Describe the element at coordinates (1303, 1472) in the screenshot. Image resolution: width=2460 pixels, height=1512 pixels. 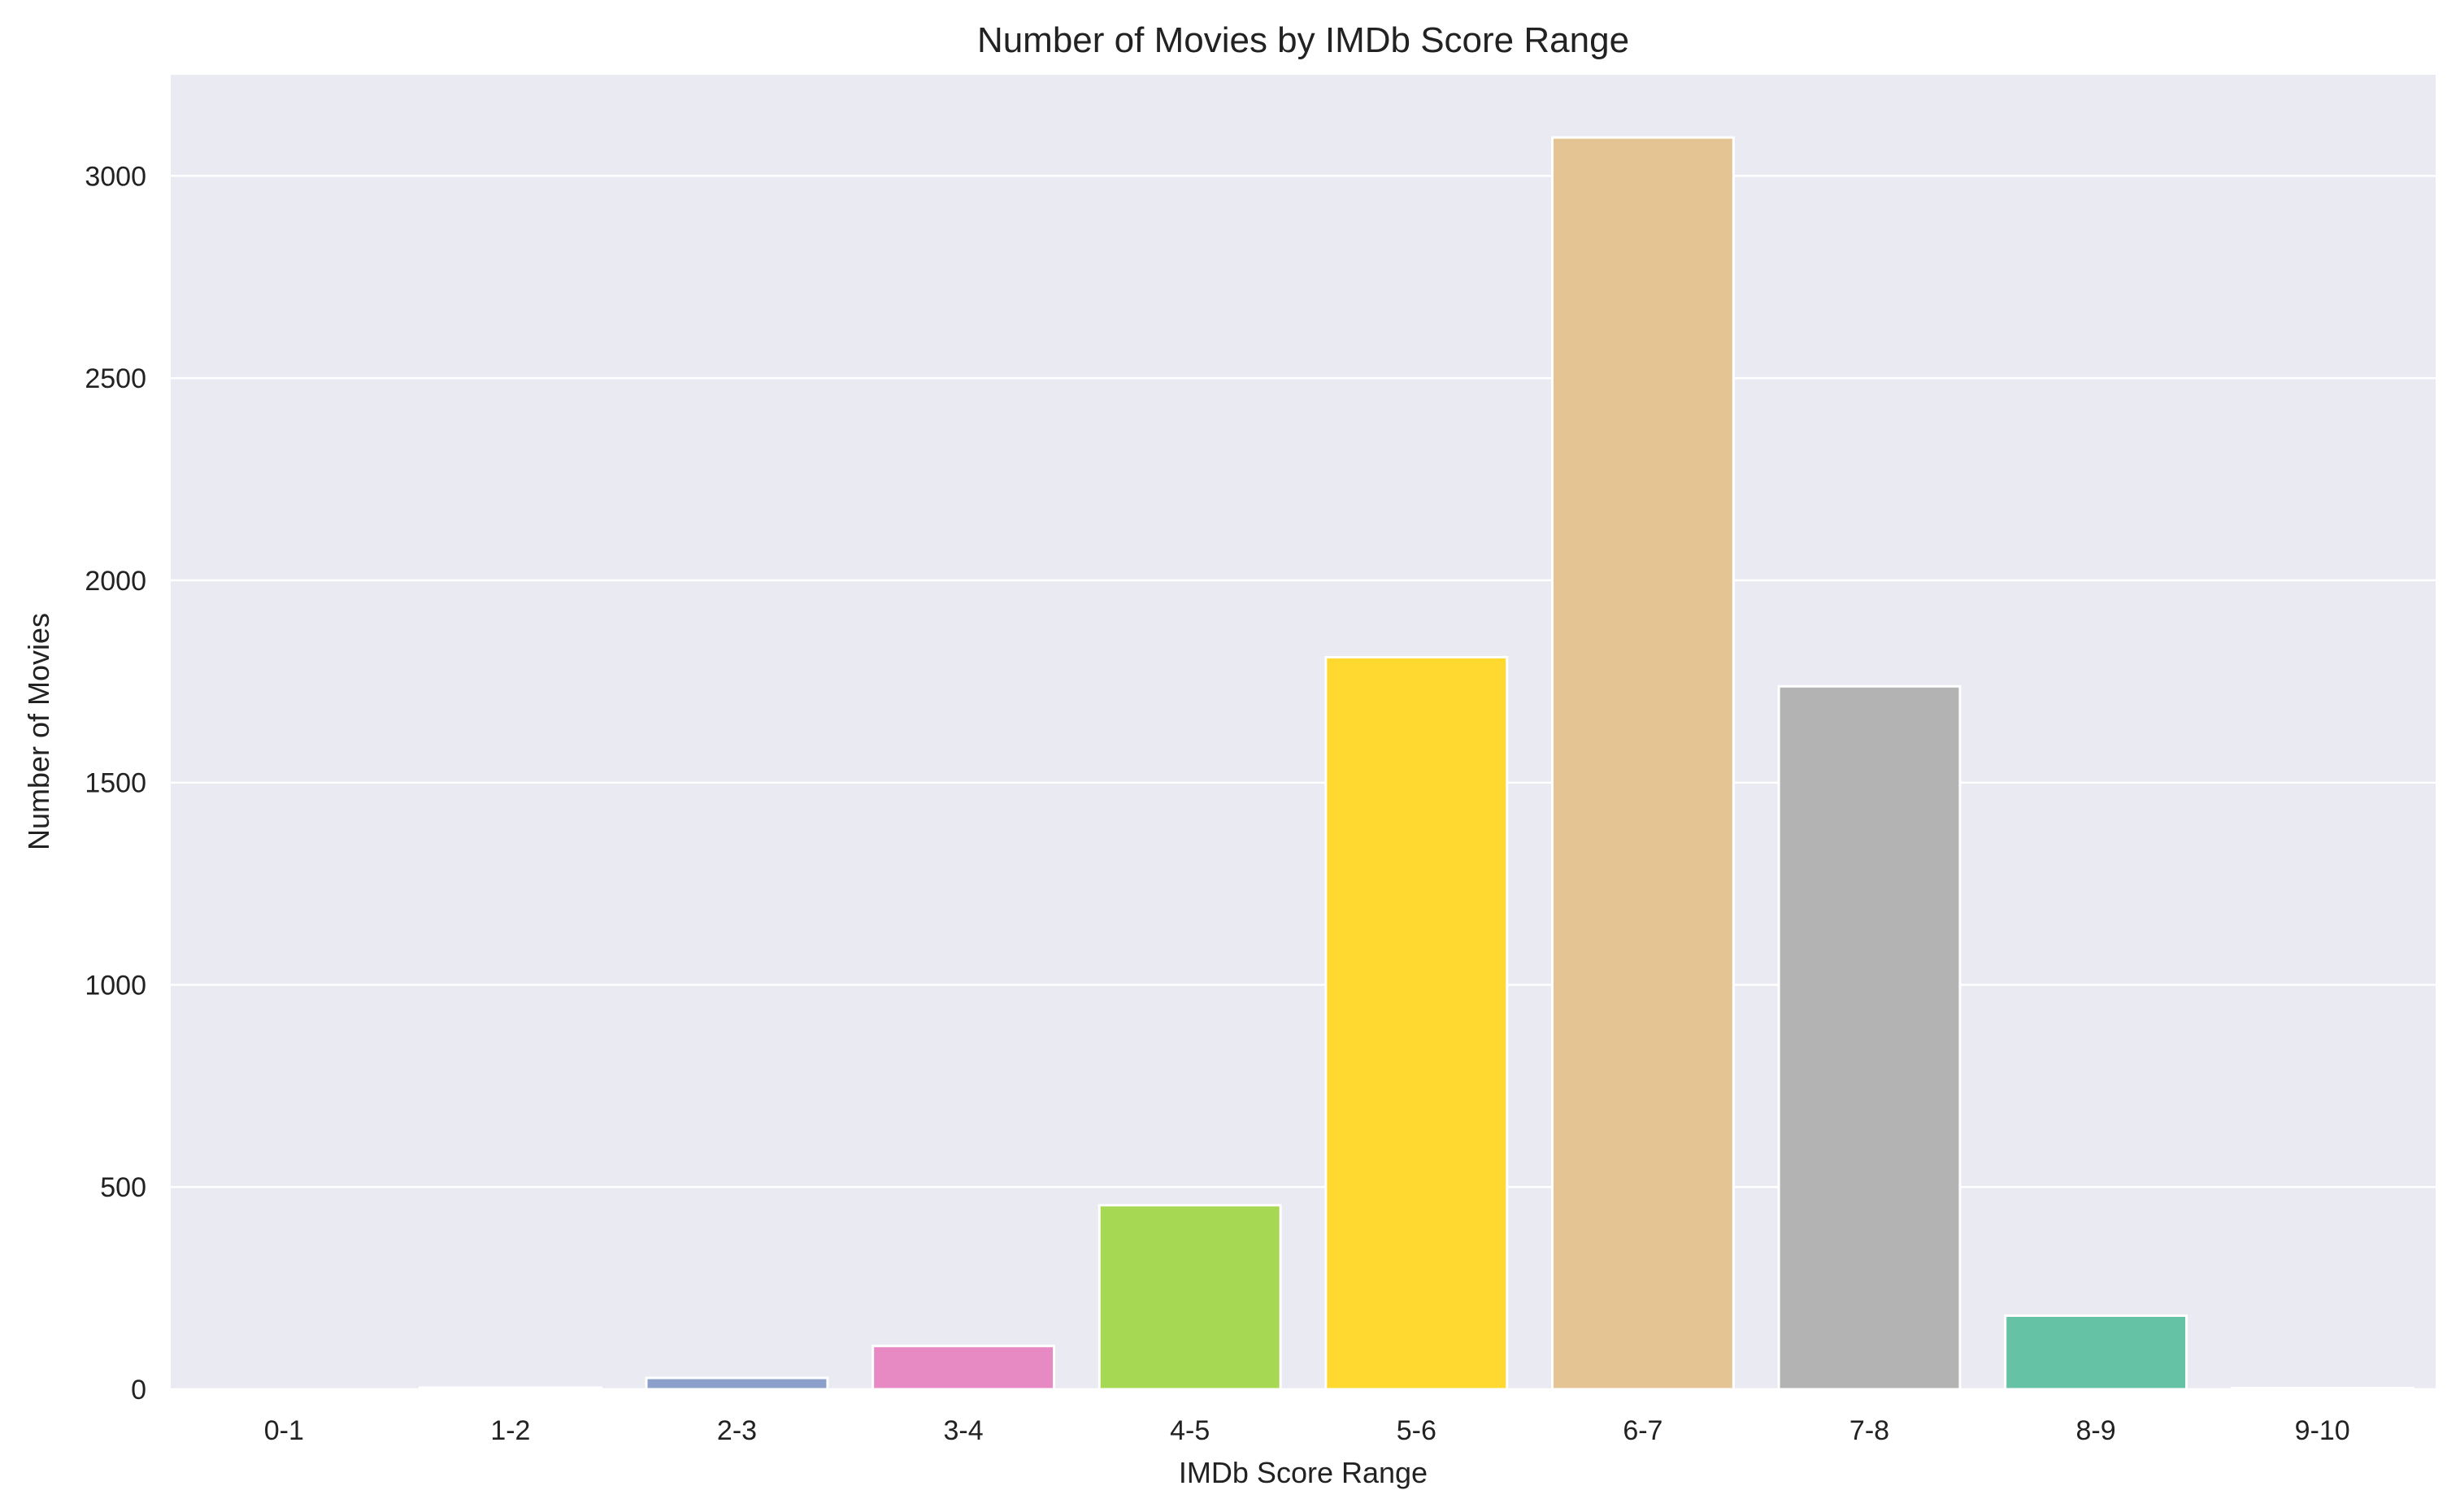
I see `x-axis-label: IMDb Score Range` at that location.